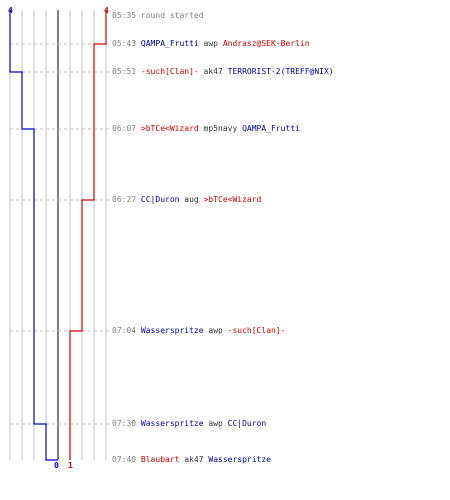 The height and width of the screenshot is (500, 450). Describe the element at coordinates (88, 235) in the screenshot. I see `red-team-alive-line` at that location.